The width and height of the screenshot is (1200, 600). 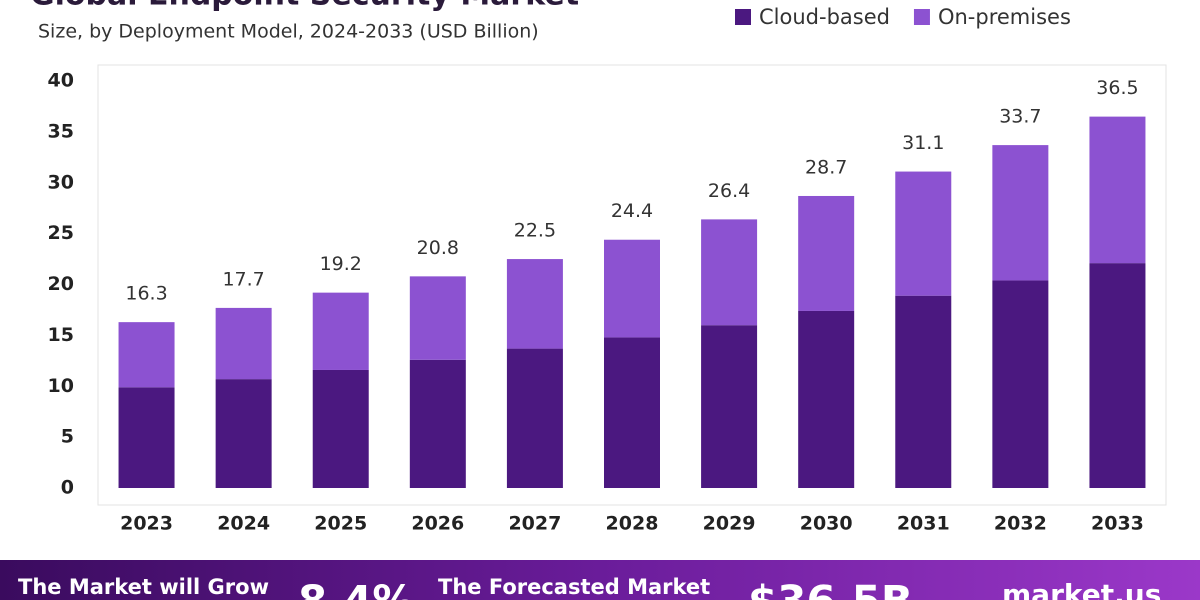 What do you see at coordinates (437, 524) in the screenshot?
I see `x-tick-label: 2026` at bounding box center [437, 524].